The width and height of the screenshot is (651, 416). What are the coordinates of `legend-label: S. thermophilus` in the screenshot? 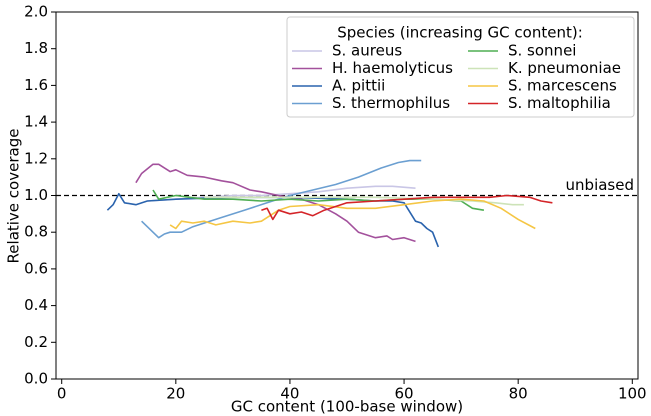 It's located at (391, 103).